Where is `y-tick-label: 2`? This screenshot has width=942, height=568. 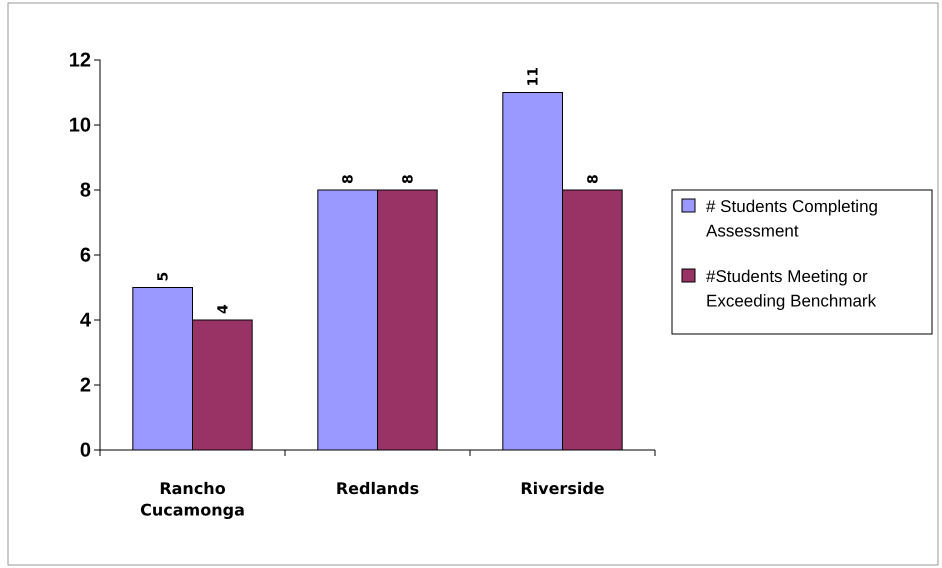
y-tick-label: 2 is located at coordinates (85, 385).